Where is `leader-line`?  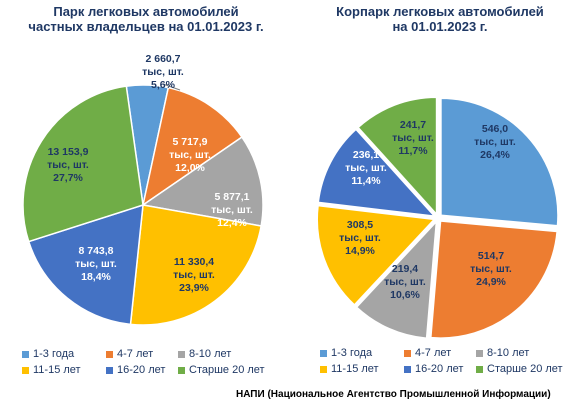 leader-line is located at coordinates (171, 87).